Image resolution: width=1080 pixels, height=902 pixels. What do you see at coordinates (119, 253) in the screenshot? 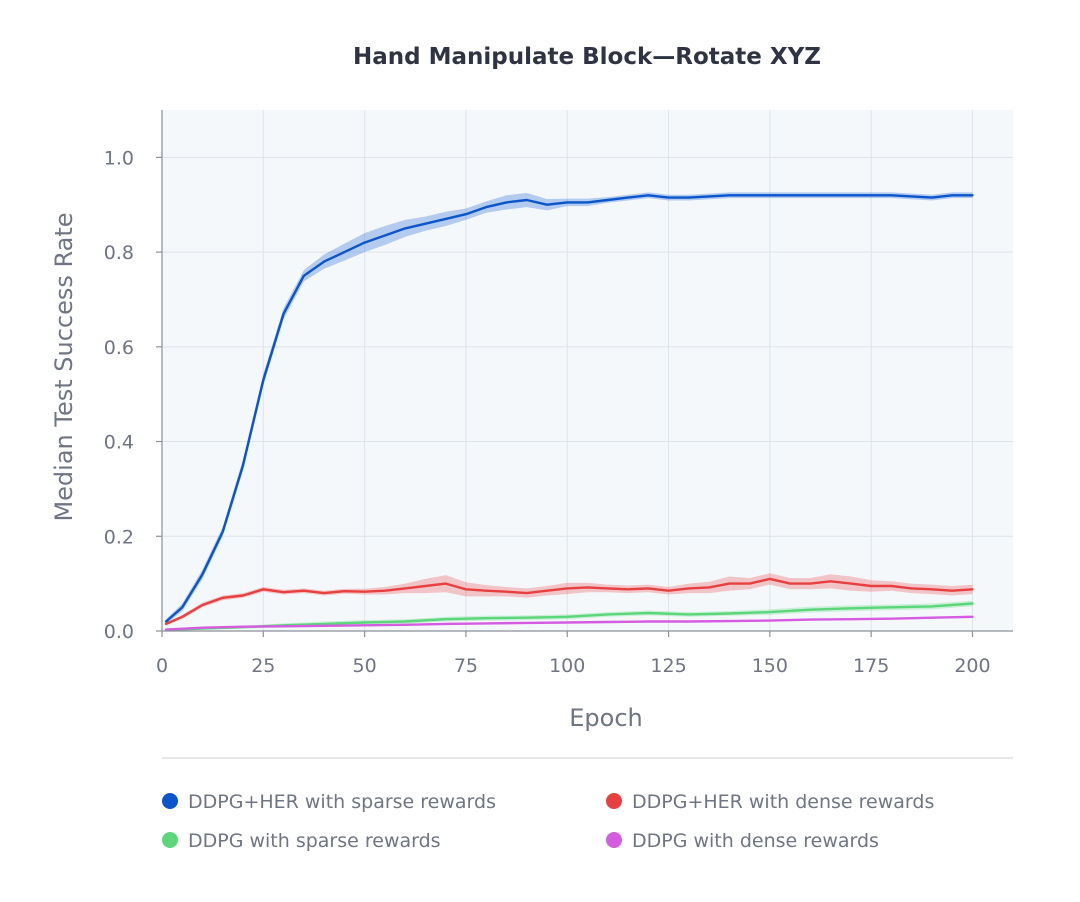
I see `y-tick-label: 0.8` at bounding box center [119, 253].